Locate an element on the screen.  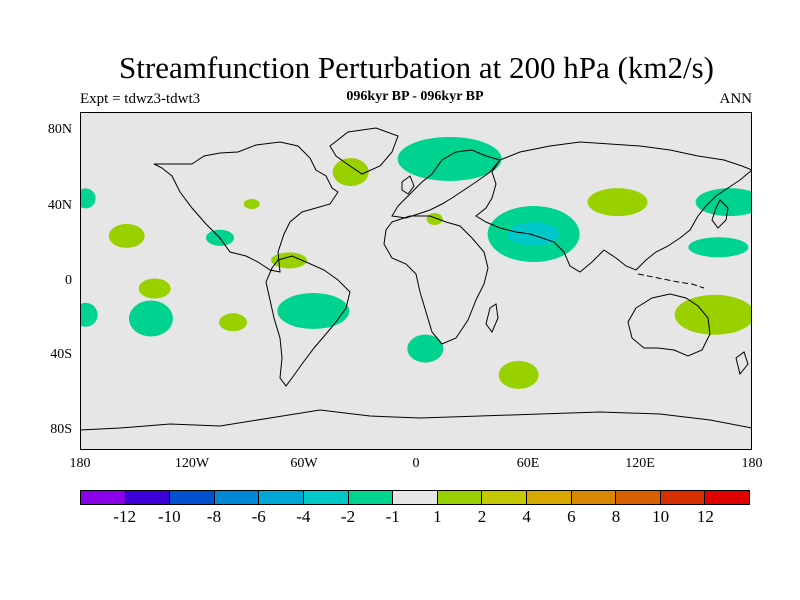
x-tick-label: 0 is located at coordinates (416, 463).